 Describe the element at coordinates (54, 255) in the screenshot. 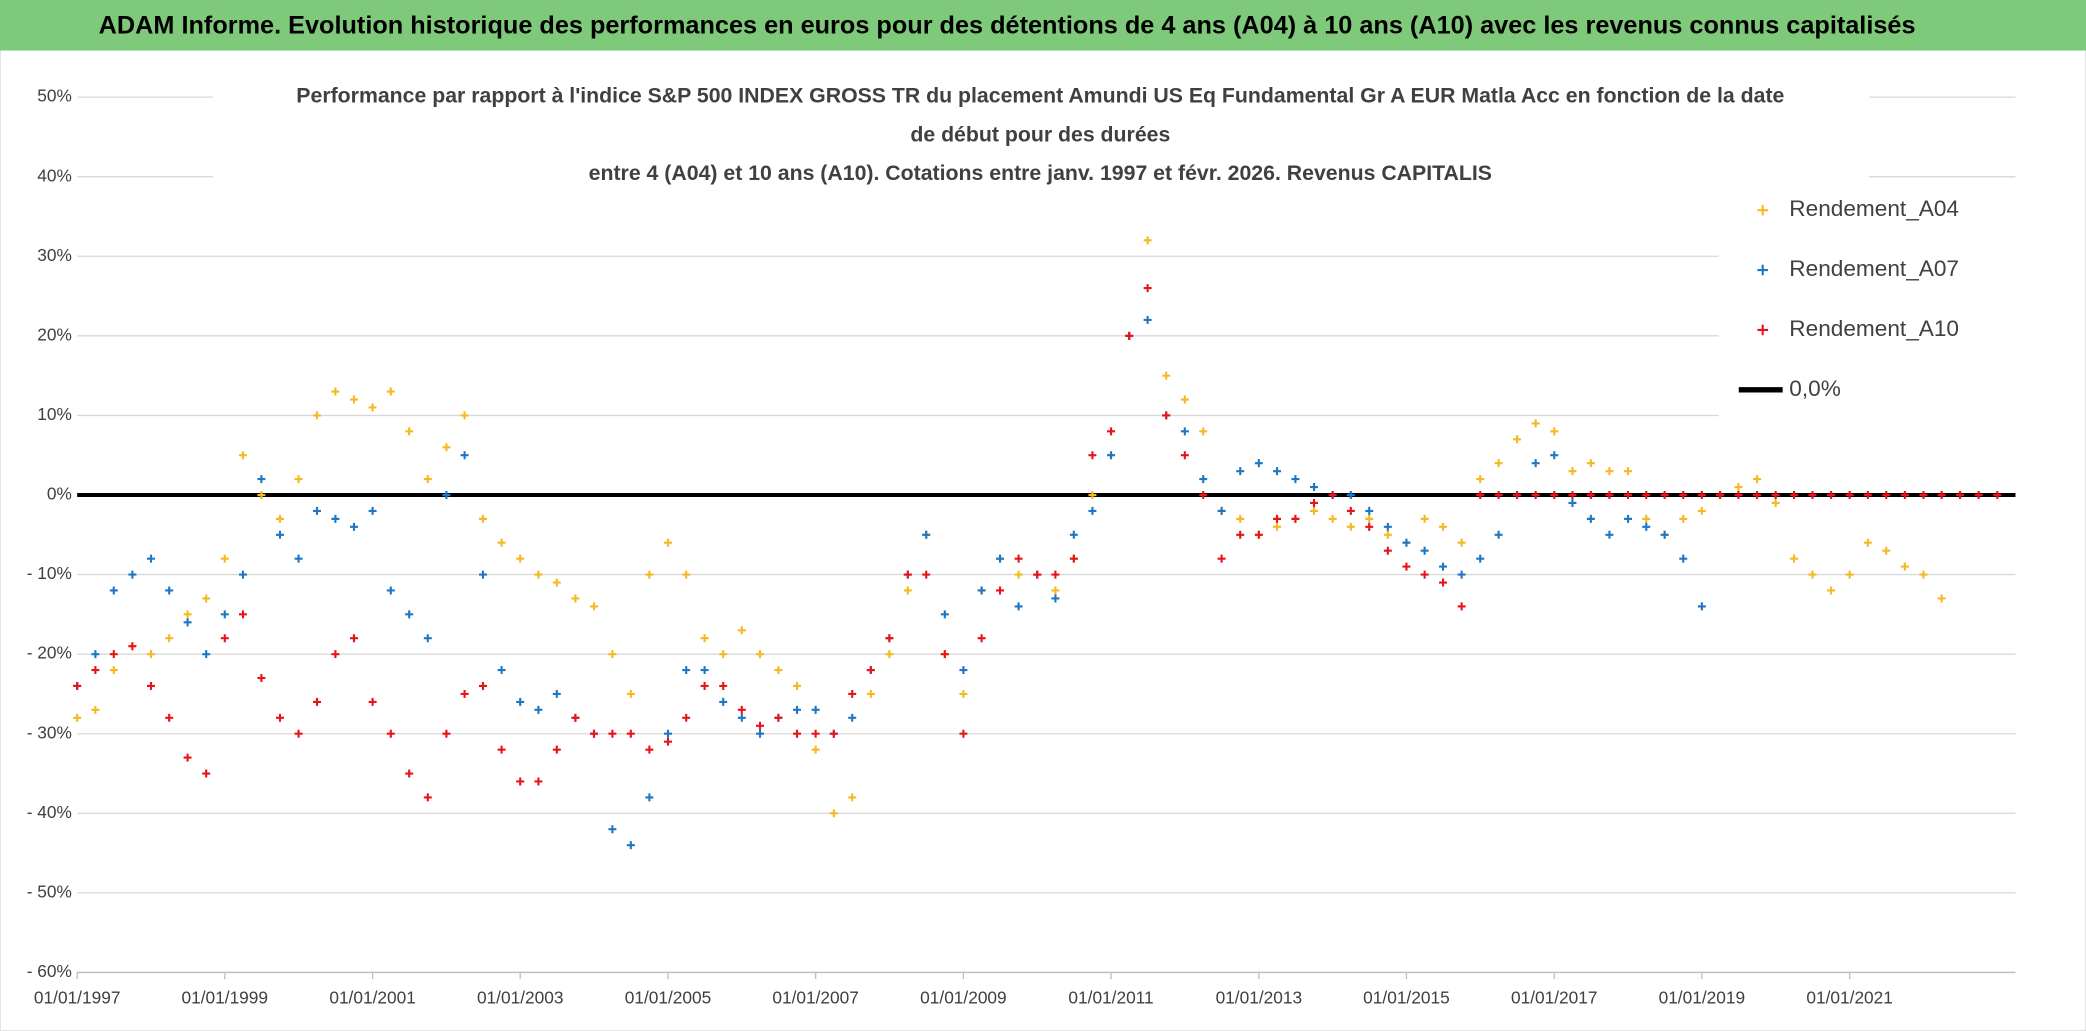

I see `y-tick-label: 30%` at that location.